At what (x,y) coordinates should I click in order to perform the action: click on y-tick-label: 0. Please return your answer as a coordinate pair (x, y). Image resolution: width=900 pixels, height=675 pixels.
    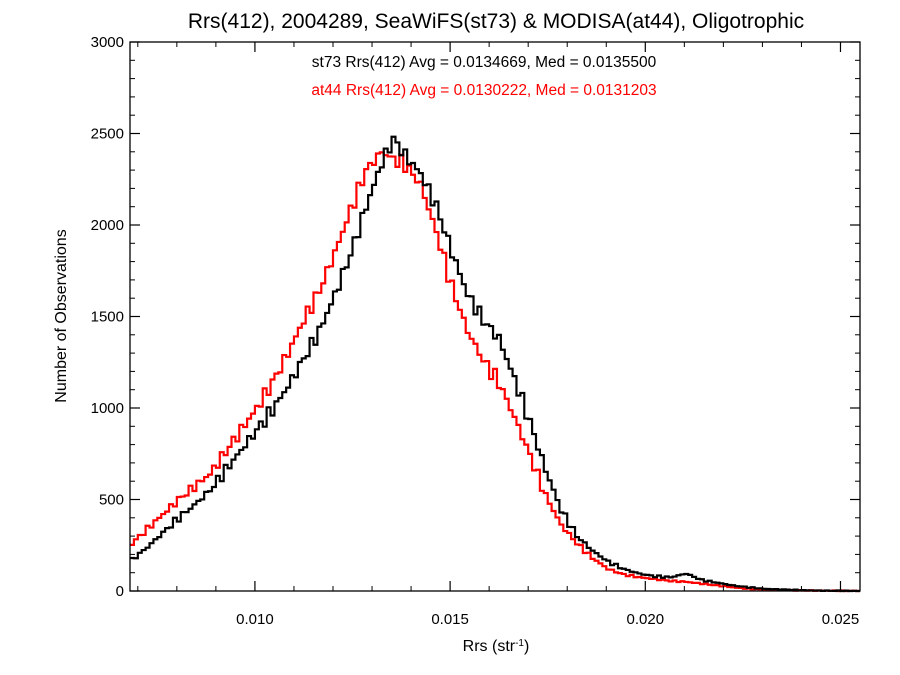
    Looking at the image, I should click on (120, 591).